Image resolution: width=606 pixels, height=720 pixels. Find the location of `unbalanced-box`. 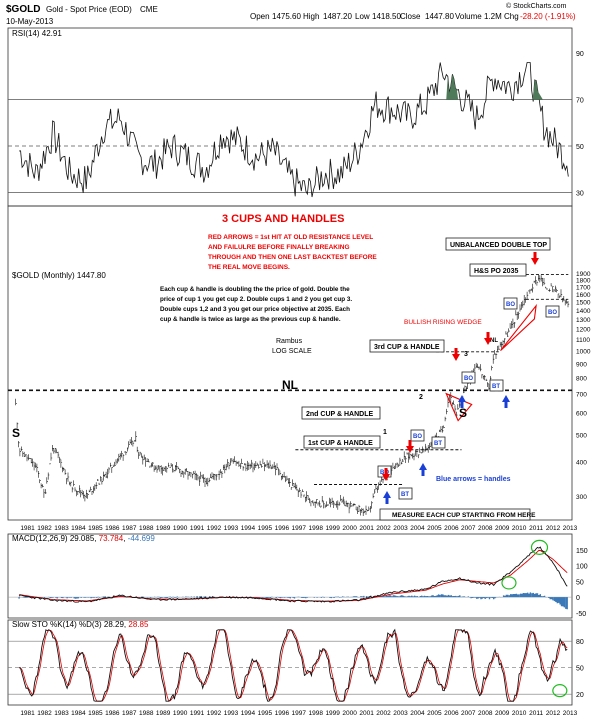

unbalanced-box is located at coordinates (498, 244).